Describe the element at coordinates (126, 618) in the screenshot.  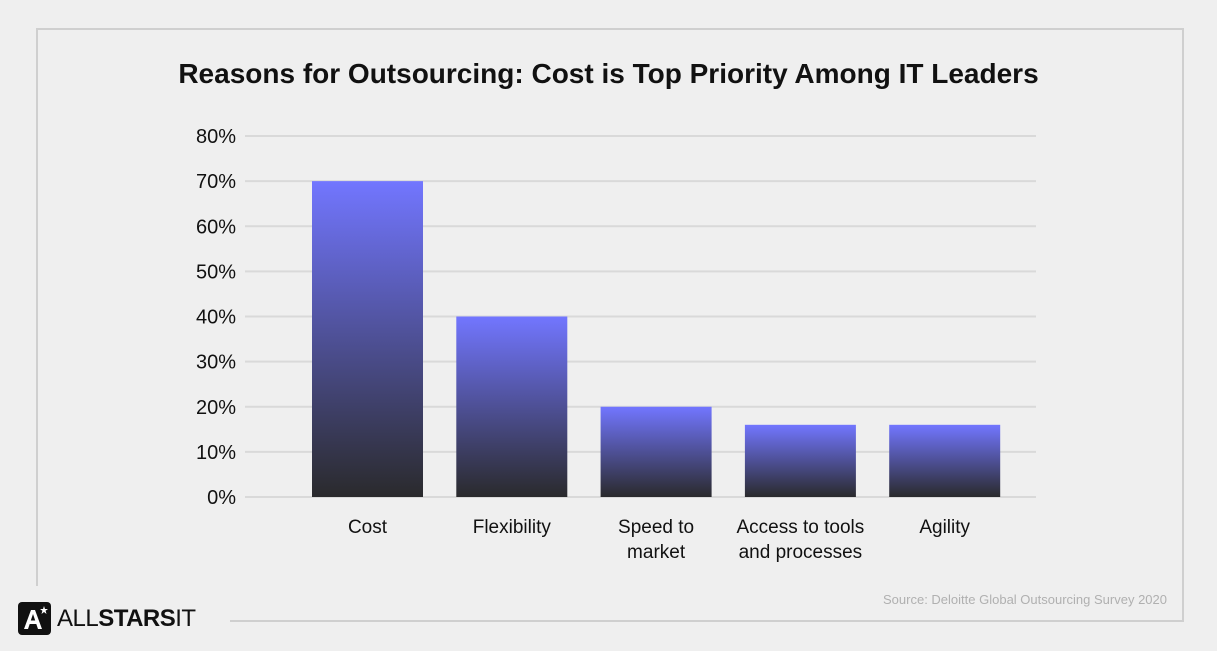
I see `logo-text: ALLSTARSIT` at that location.